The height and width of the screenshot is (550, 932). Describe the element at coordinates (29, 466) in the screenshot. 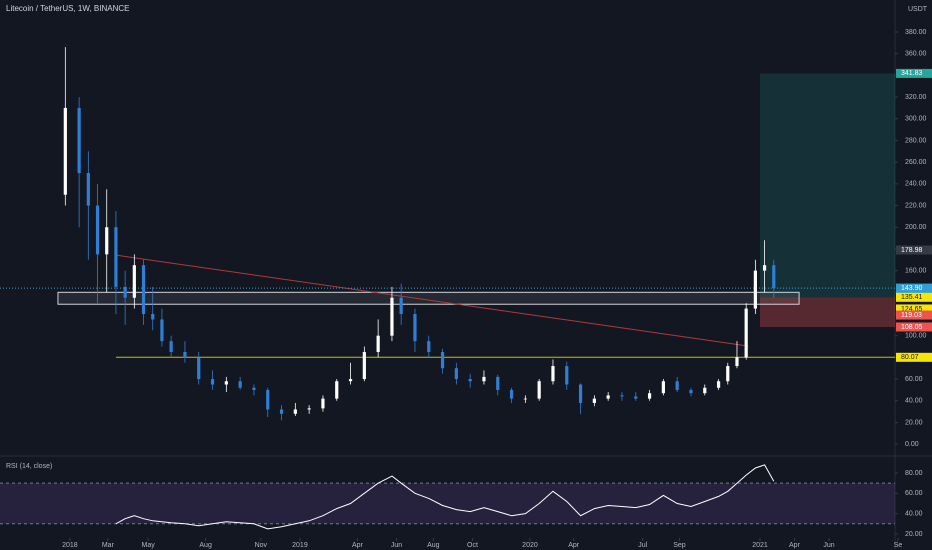

I see `rsi-title: RSI (14, close)` at that location.